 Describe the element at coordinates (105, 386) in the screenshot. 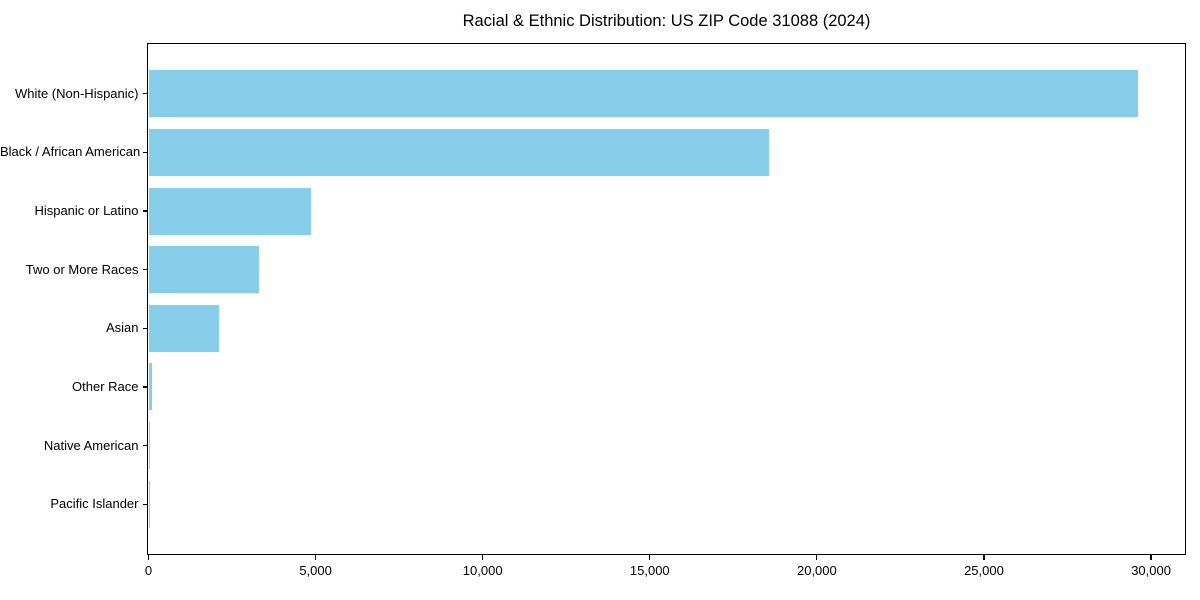

I see `y-tick-label: Other Race` at that location.